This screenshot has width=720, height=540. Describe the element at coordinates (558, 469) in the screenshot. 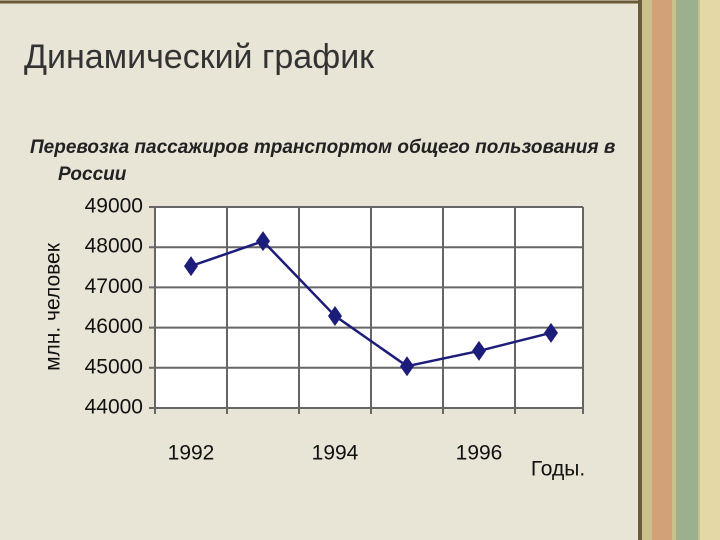

I see `x-axis-label: Годы.` at that location.